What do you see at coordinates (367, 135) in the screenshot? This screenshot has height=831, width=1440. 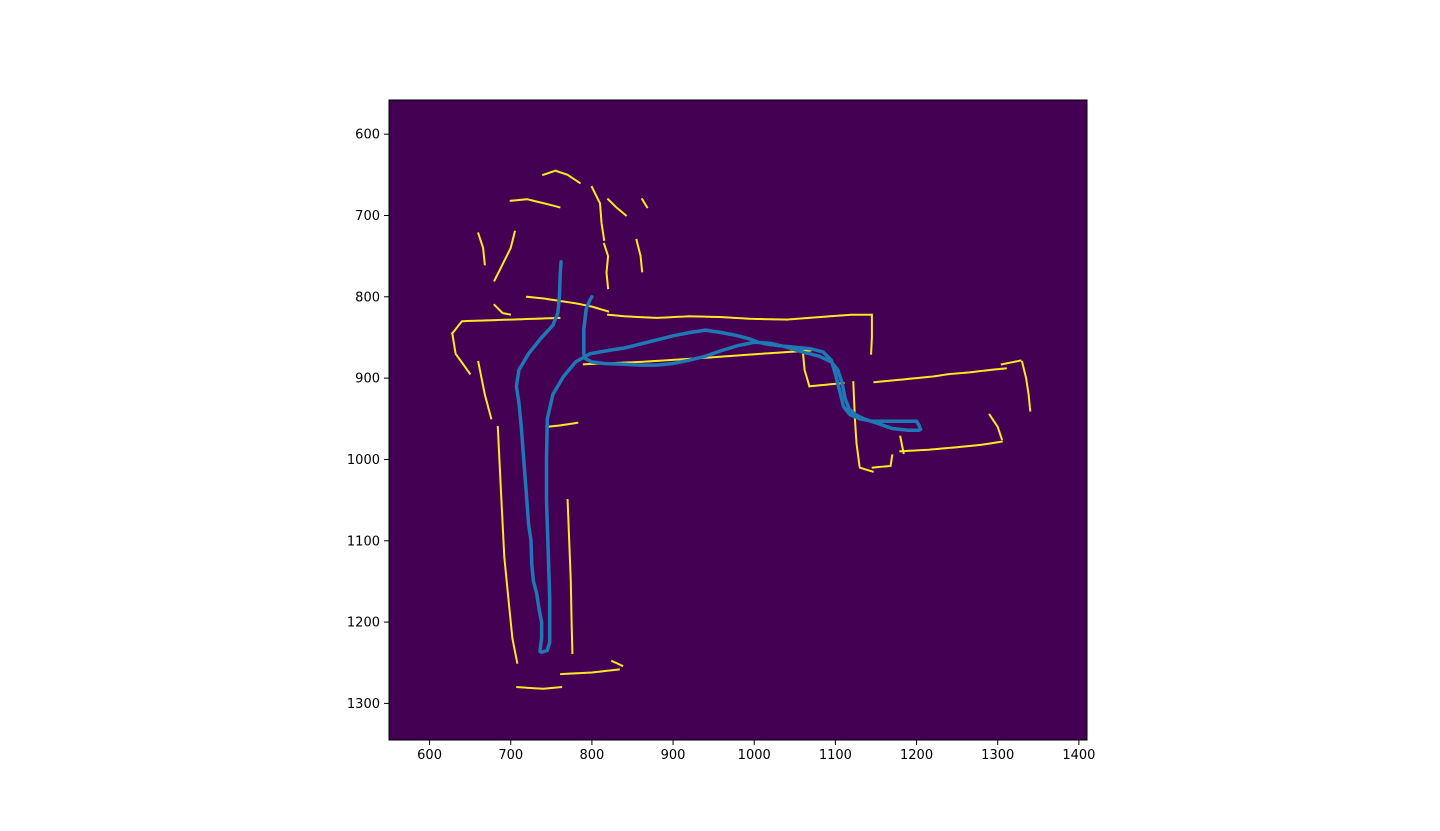 I see `y-tick-label: 600` at bounding box center [367, 135].